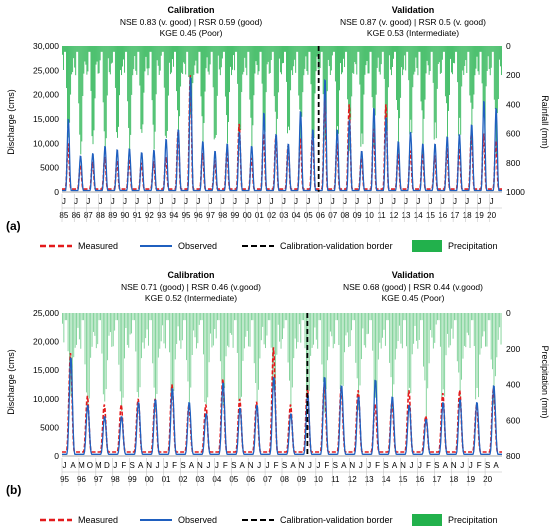 This screenshot has height=531, width=550. What do you see at coordinates (46, 119) in the screenshot?
I see `y-tick-label: 15,000` at bounding box center [46, 119].